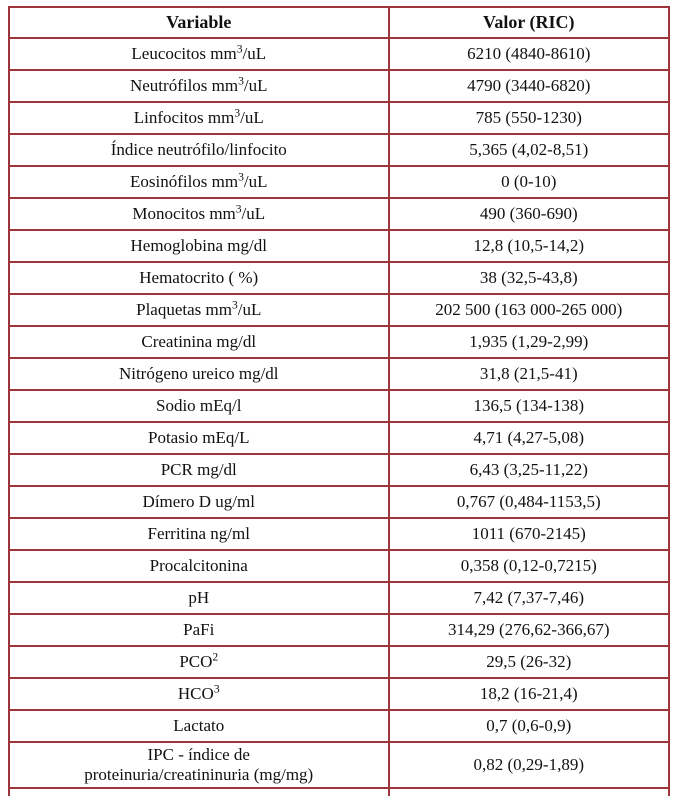 The width and height of the screenshot is (678, 812). Describe the element at coordinates (339, 182) in the screenshot. I see `table-row: Eosinófilos mm3/uL 0 (0-10)` at that location.